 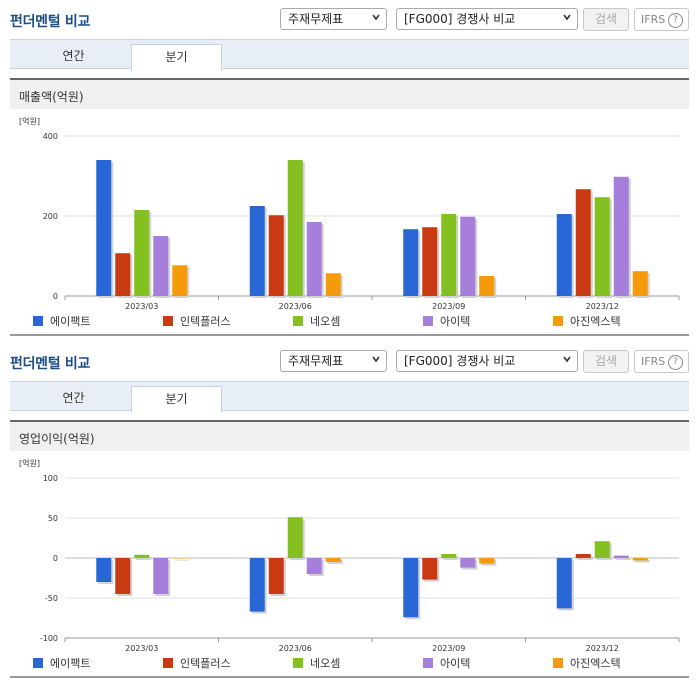 What do you see at coordinates (349, 93) in the screenshot?
I see `chart-panel-header: 매출액(억원)` at bounding box center [349, 93].